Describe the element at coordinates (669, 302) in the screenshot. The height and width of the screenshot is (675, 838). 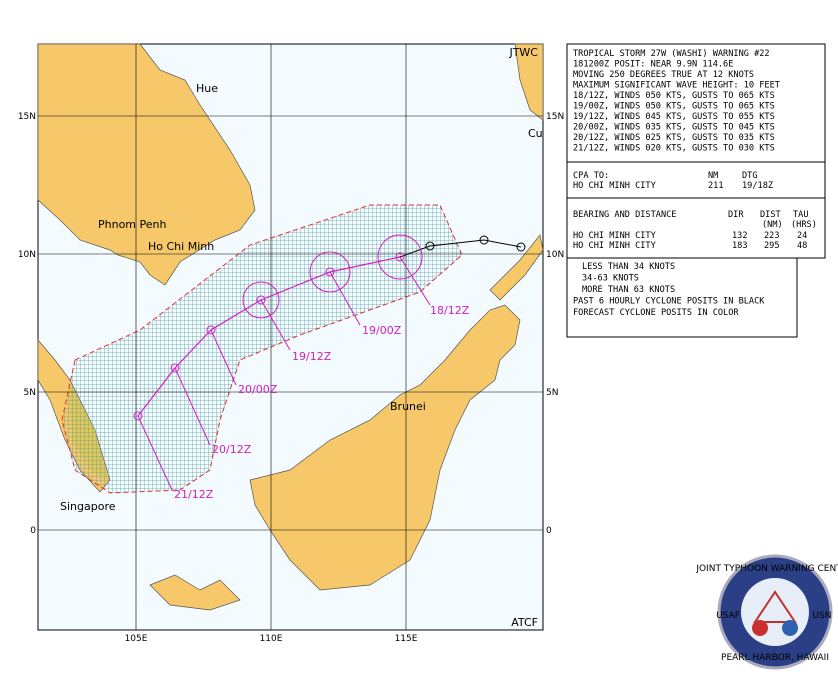
I see `legend-line: PAST 6 HOURLY CYCLONE POSITS IN BLACK` at that location.